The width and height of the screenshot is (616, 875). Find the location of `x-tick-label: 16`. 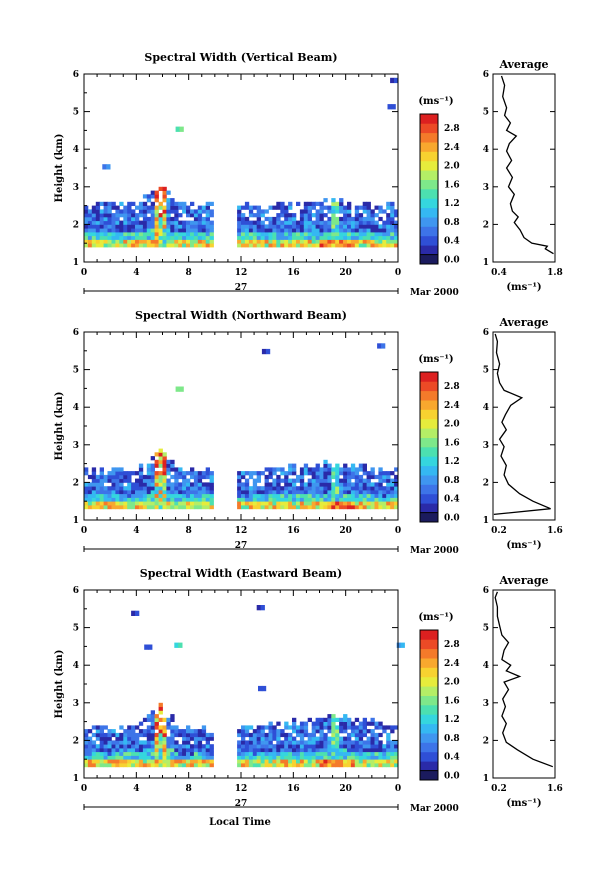

x-tick-label: 16 is located at coordinates (293, 273).